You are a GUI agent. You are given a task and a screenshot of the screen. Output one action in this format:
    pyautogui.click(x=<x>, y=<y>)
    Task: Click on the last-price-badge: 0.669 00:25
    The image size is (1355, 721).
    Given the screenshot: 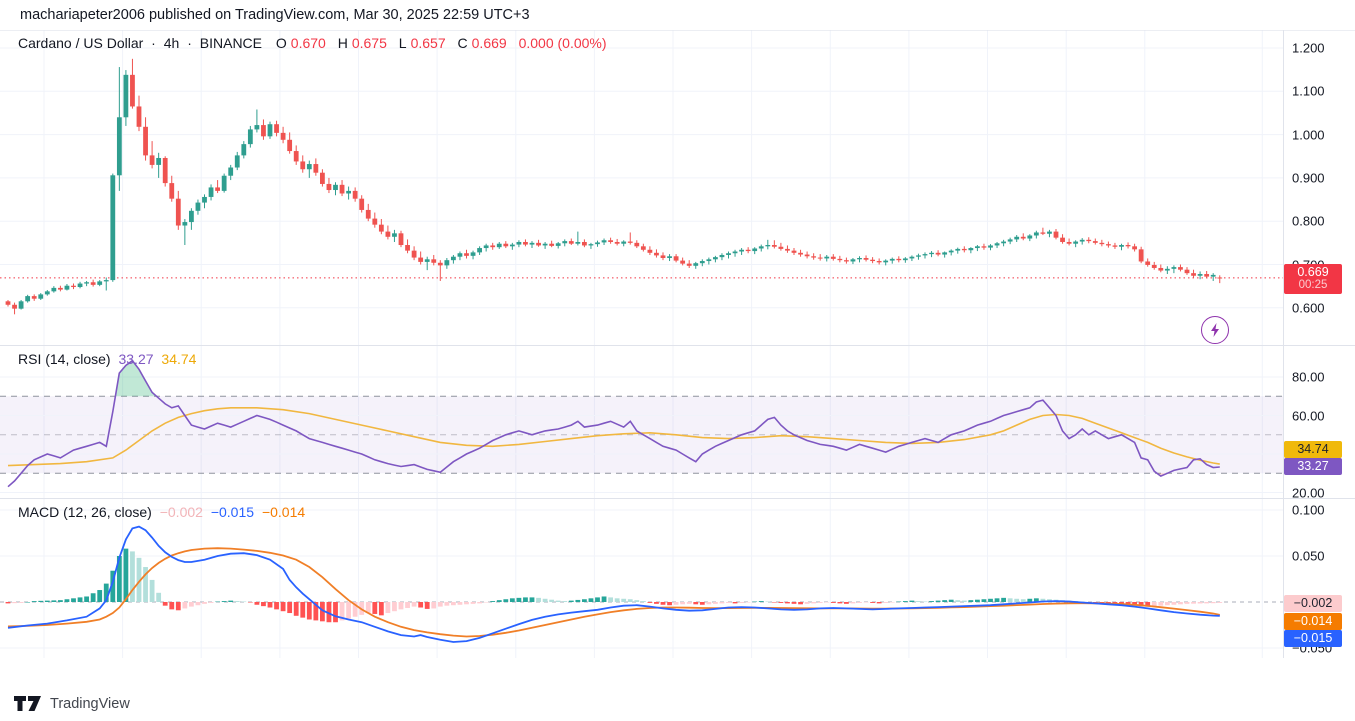 What is the action you would take?
    pyautogui.click(x=1313, y=278)
    